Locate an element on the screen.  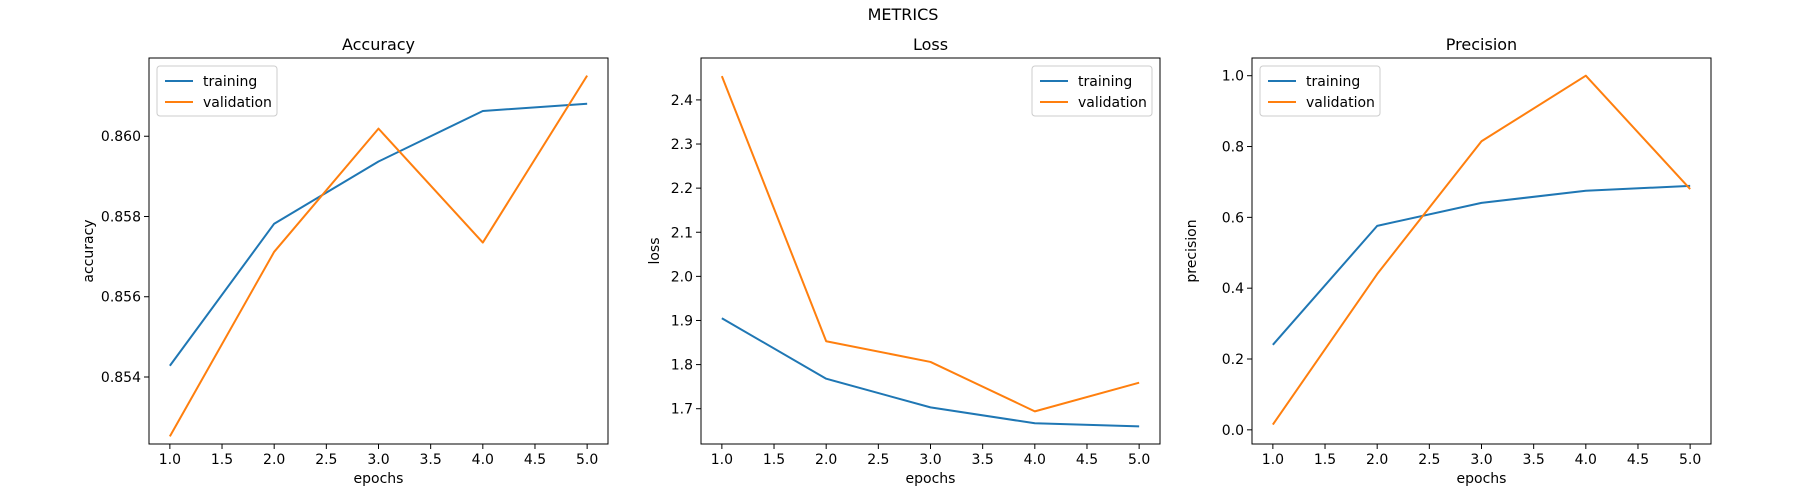
y-axis-label: precision is located at coordinates (1192, 250).